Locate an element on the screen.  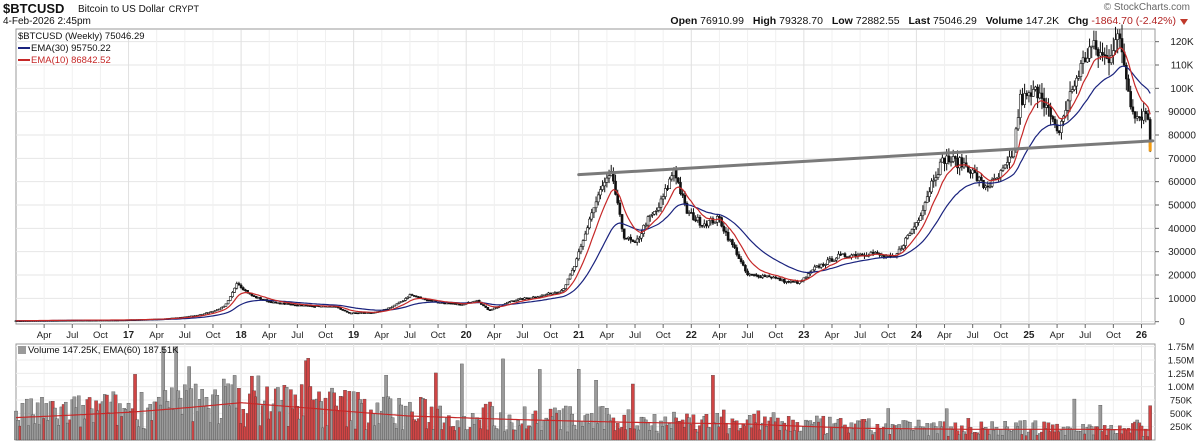
legend-price-text: $BTCUSD (Weekly) 75046.29 is located at coordinates (81, 36).